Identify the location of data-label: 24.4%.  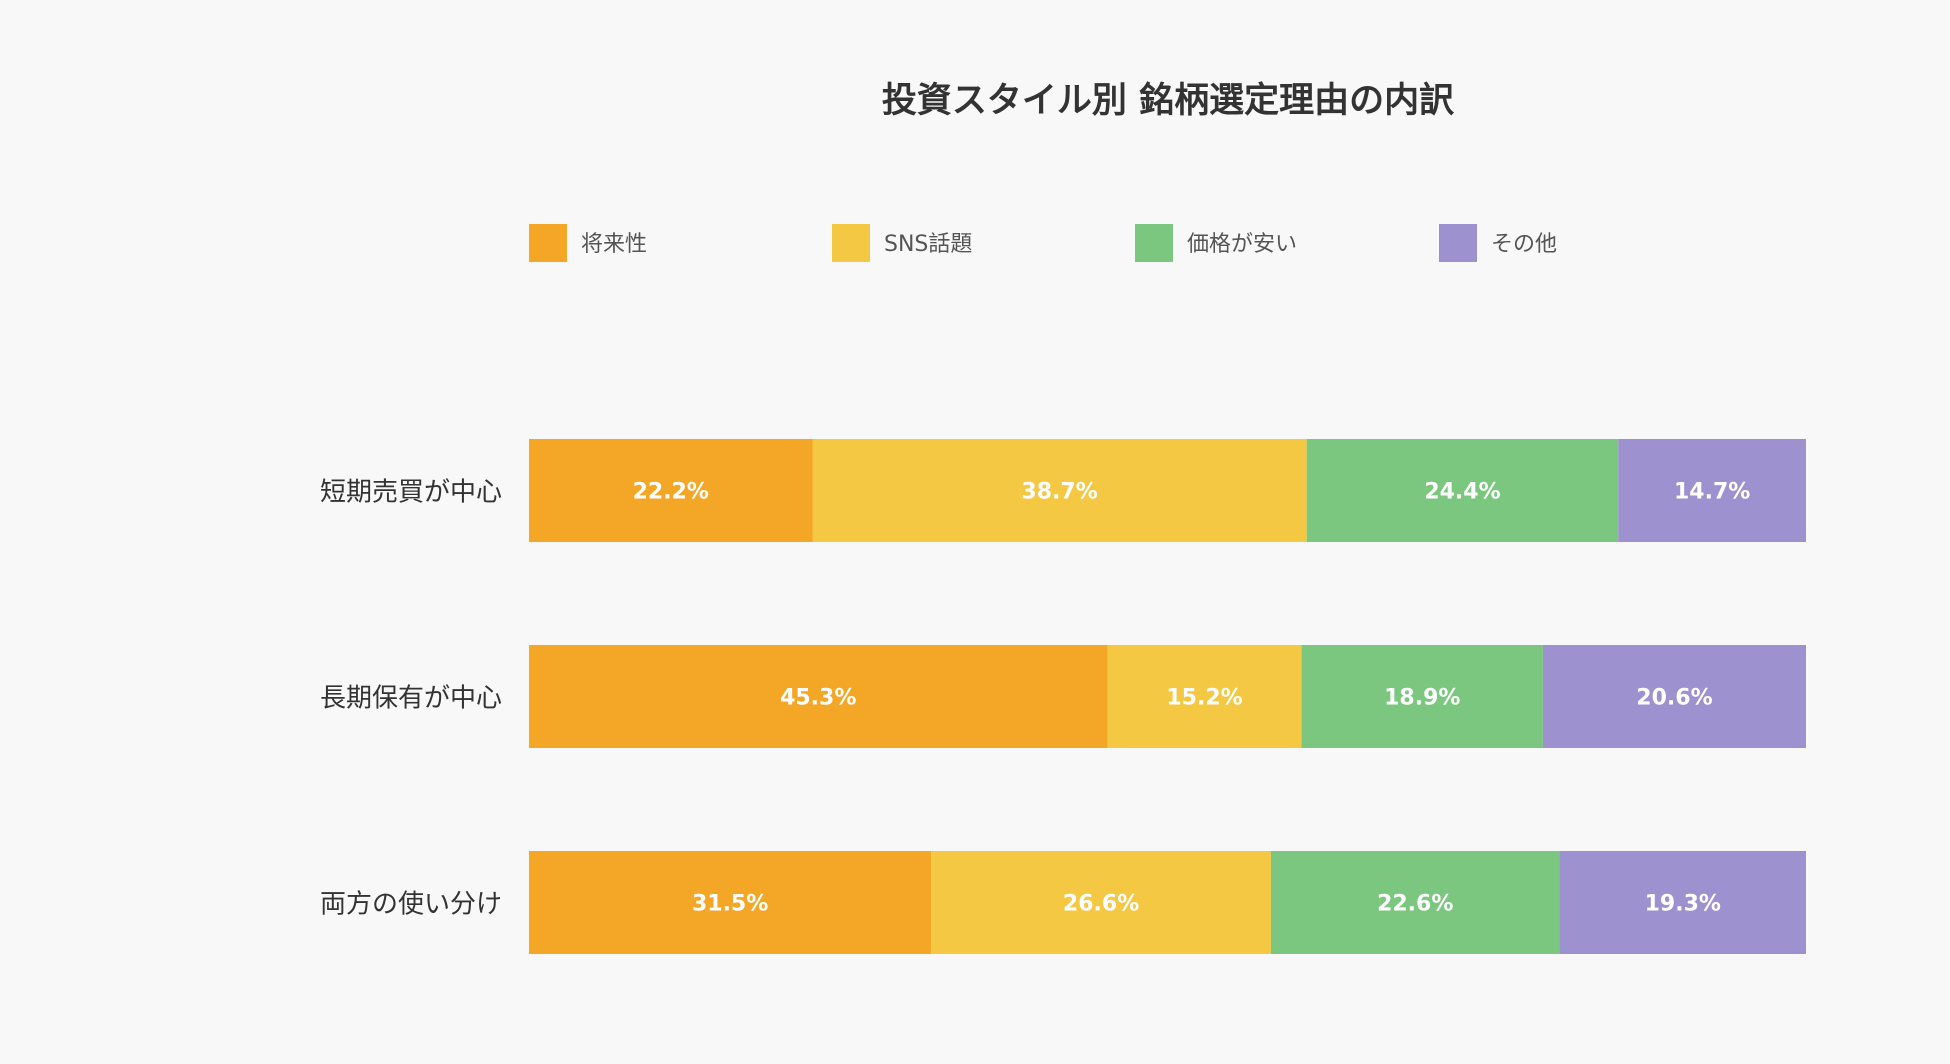
(1462, 492).